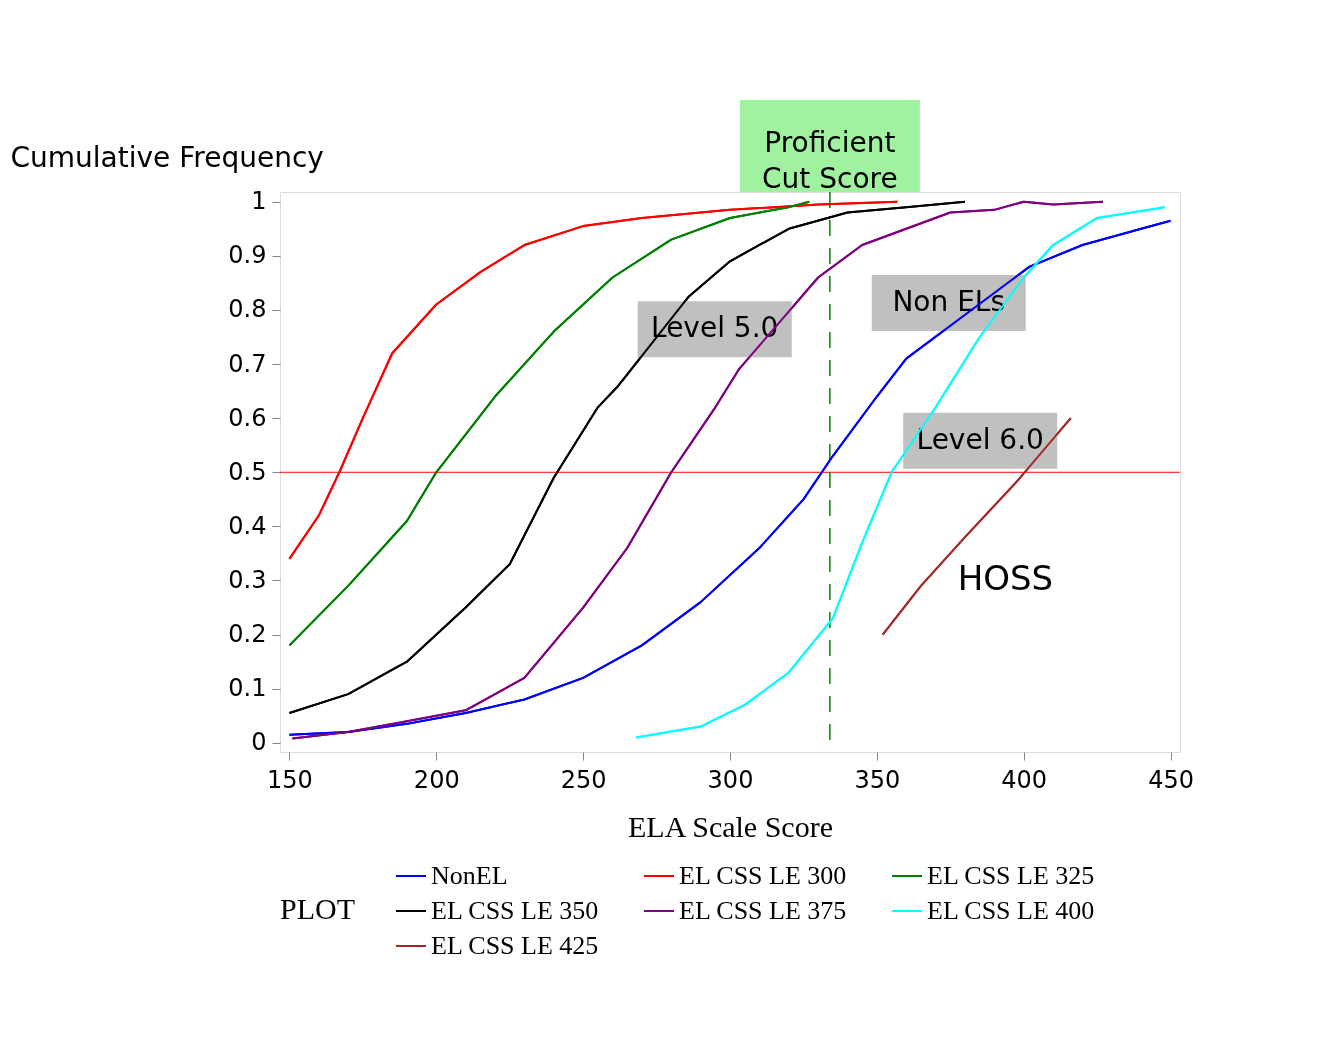 The width and height of the screenshot is (1331, 1048). What do you see at coordinates (247, 255) in the screenshot?
I see `y-tick-label: 0.9` at bounding box center [247, 255].